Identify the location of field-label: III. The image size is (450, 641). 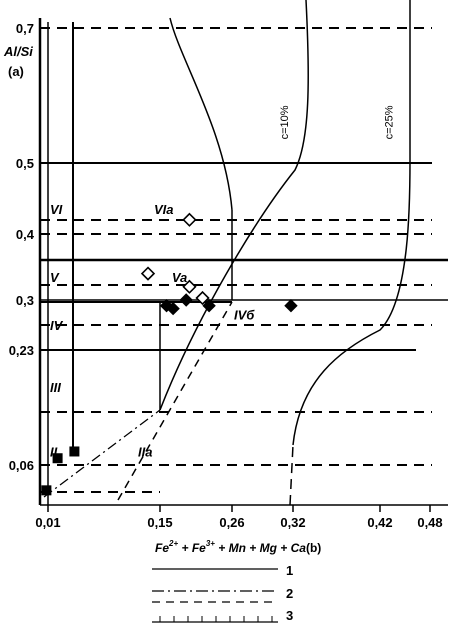
(55, 387).